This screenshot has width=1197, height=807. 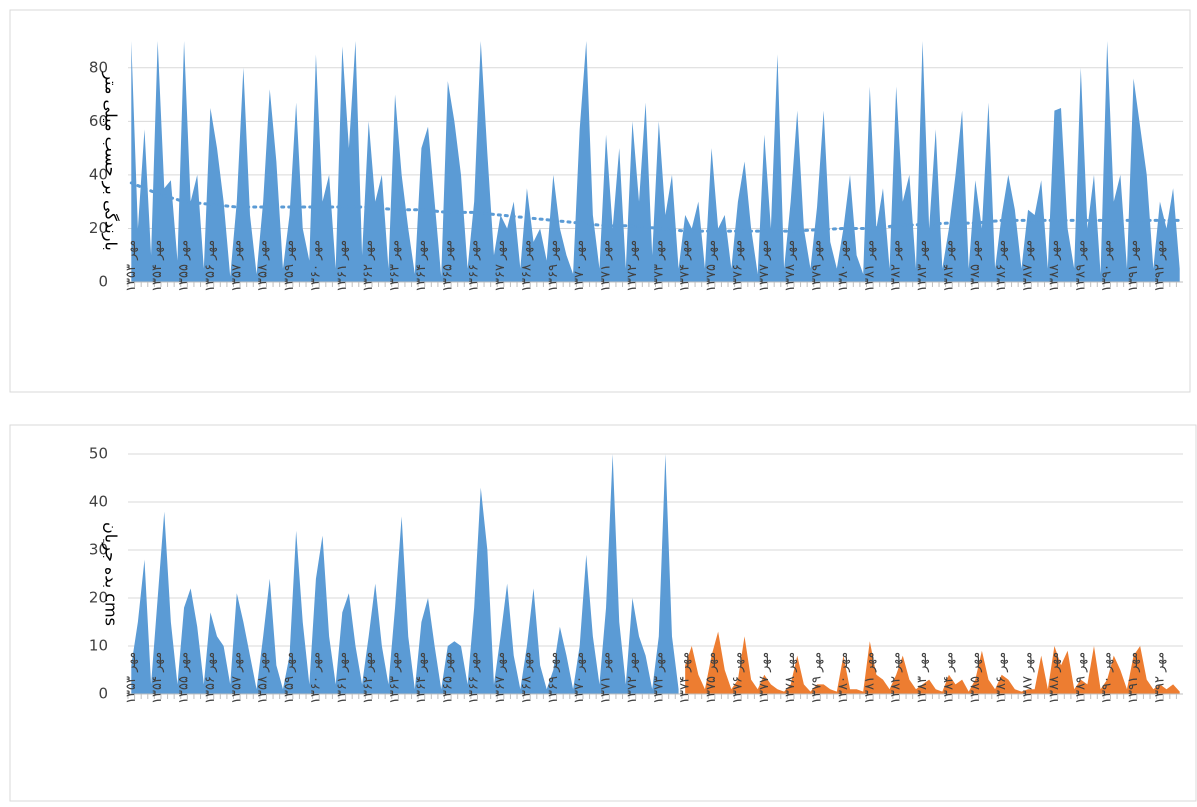 I want to click on y-tick-label: 30, so click(x=98, y=550).